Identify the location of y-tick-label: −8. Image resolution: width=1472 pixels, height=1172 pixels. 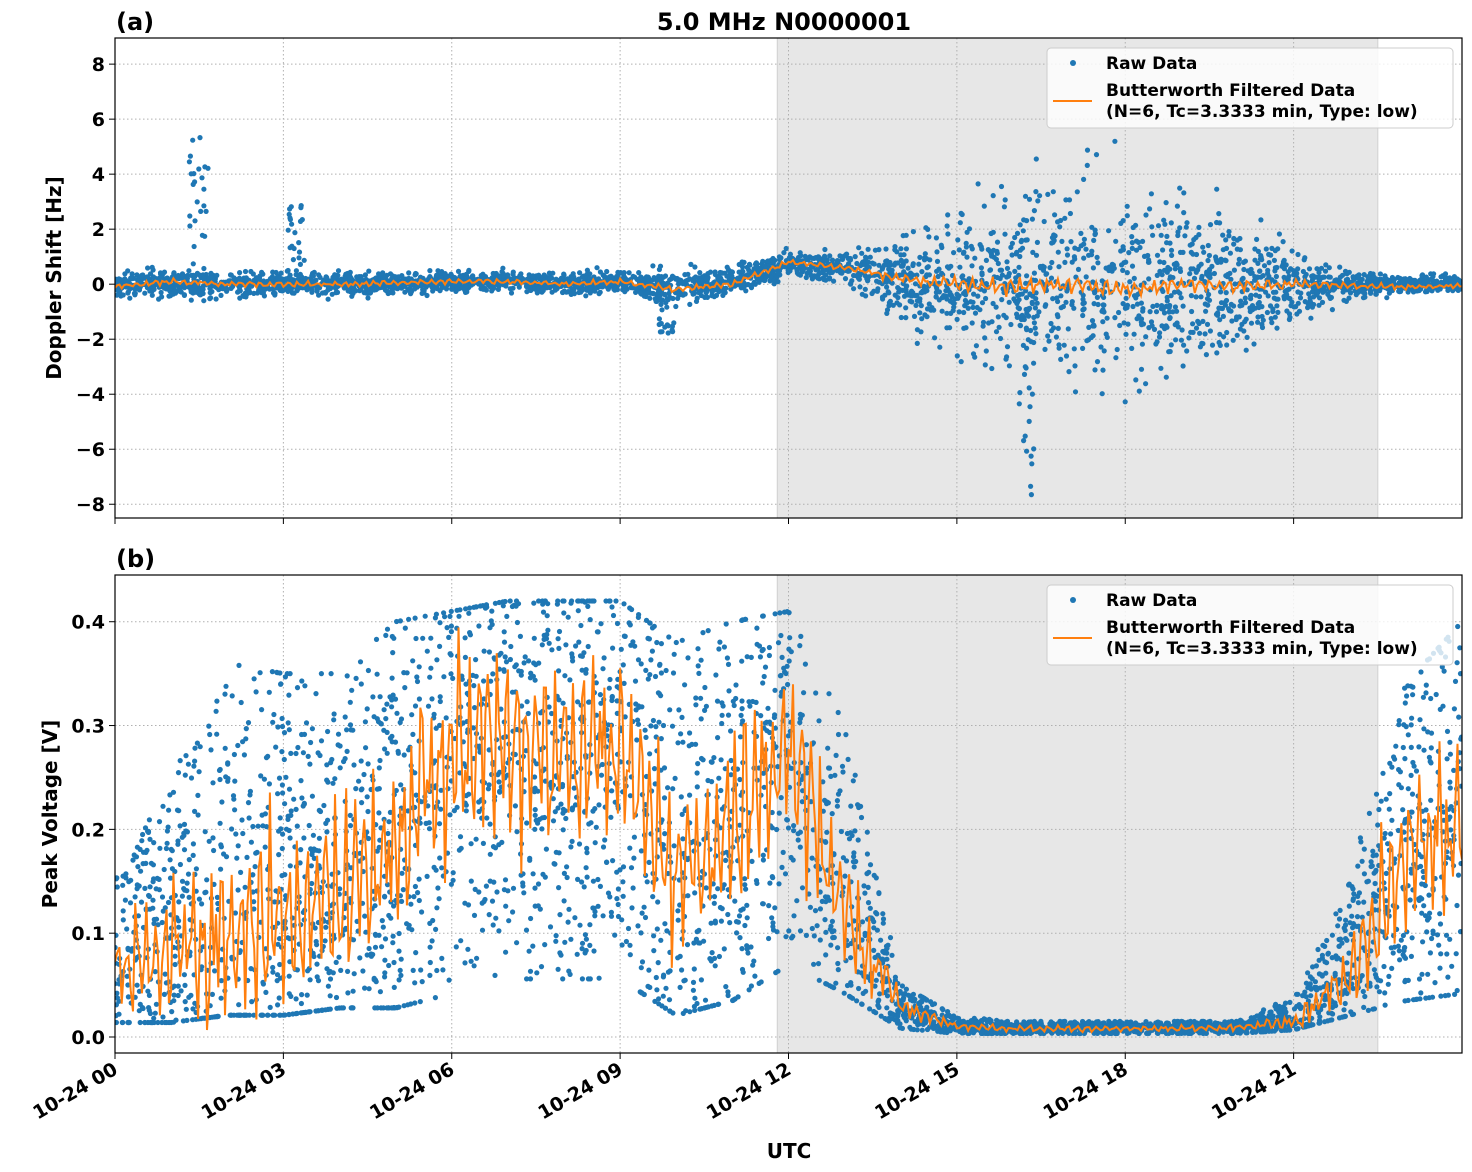
(90, 505).